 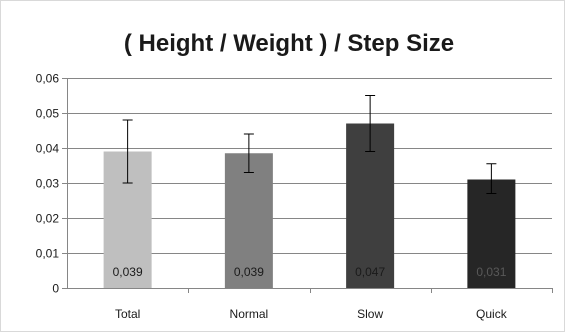 I want to click on y-axis-tick-labels: 0 0,01 0,02 0,03 0,04 0,05 0,06, so click(x=48, y=184).